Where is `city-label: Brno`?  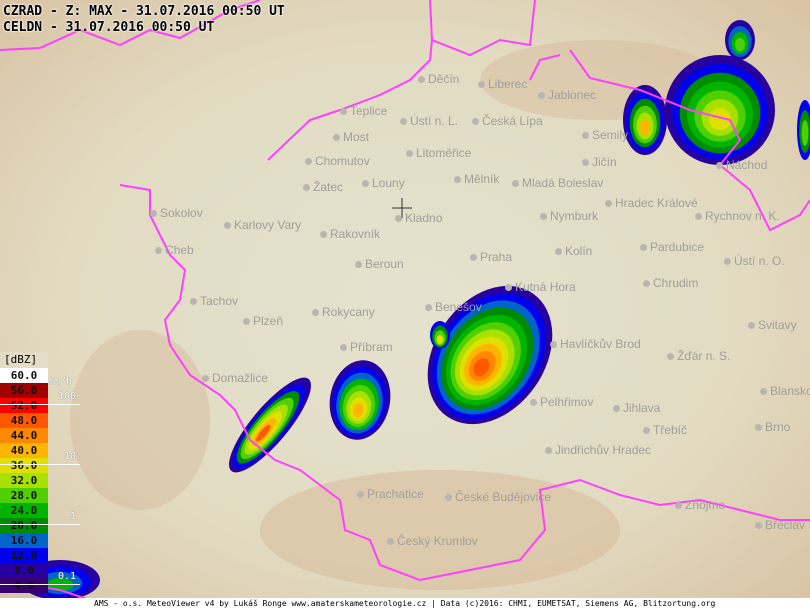 city-label: Brno is located at coordinates (772, 427).